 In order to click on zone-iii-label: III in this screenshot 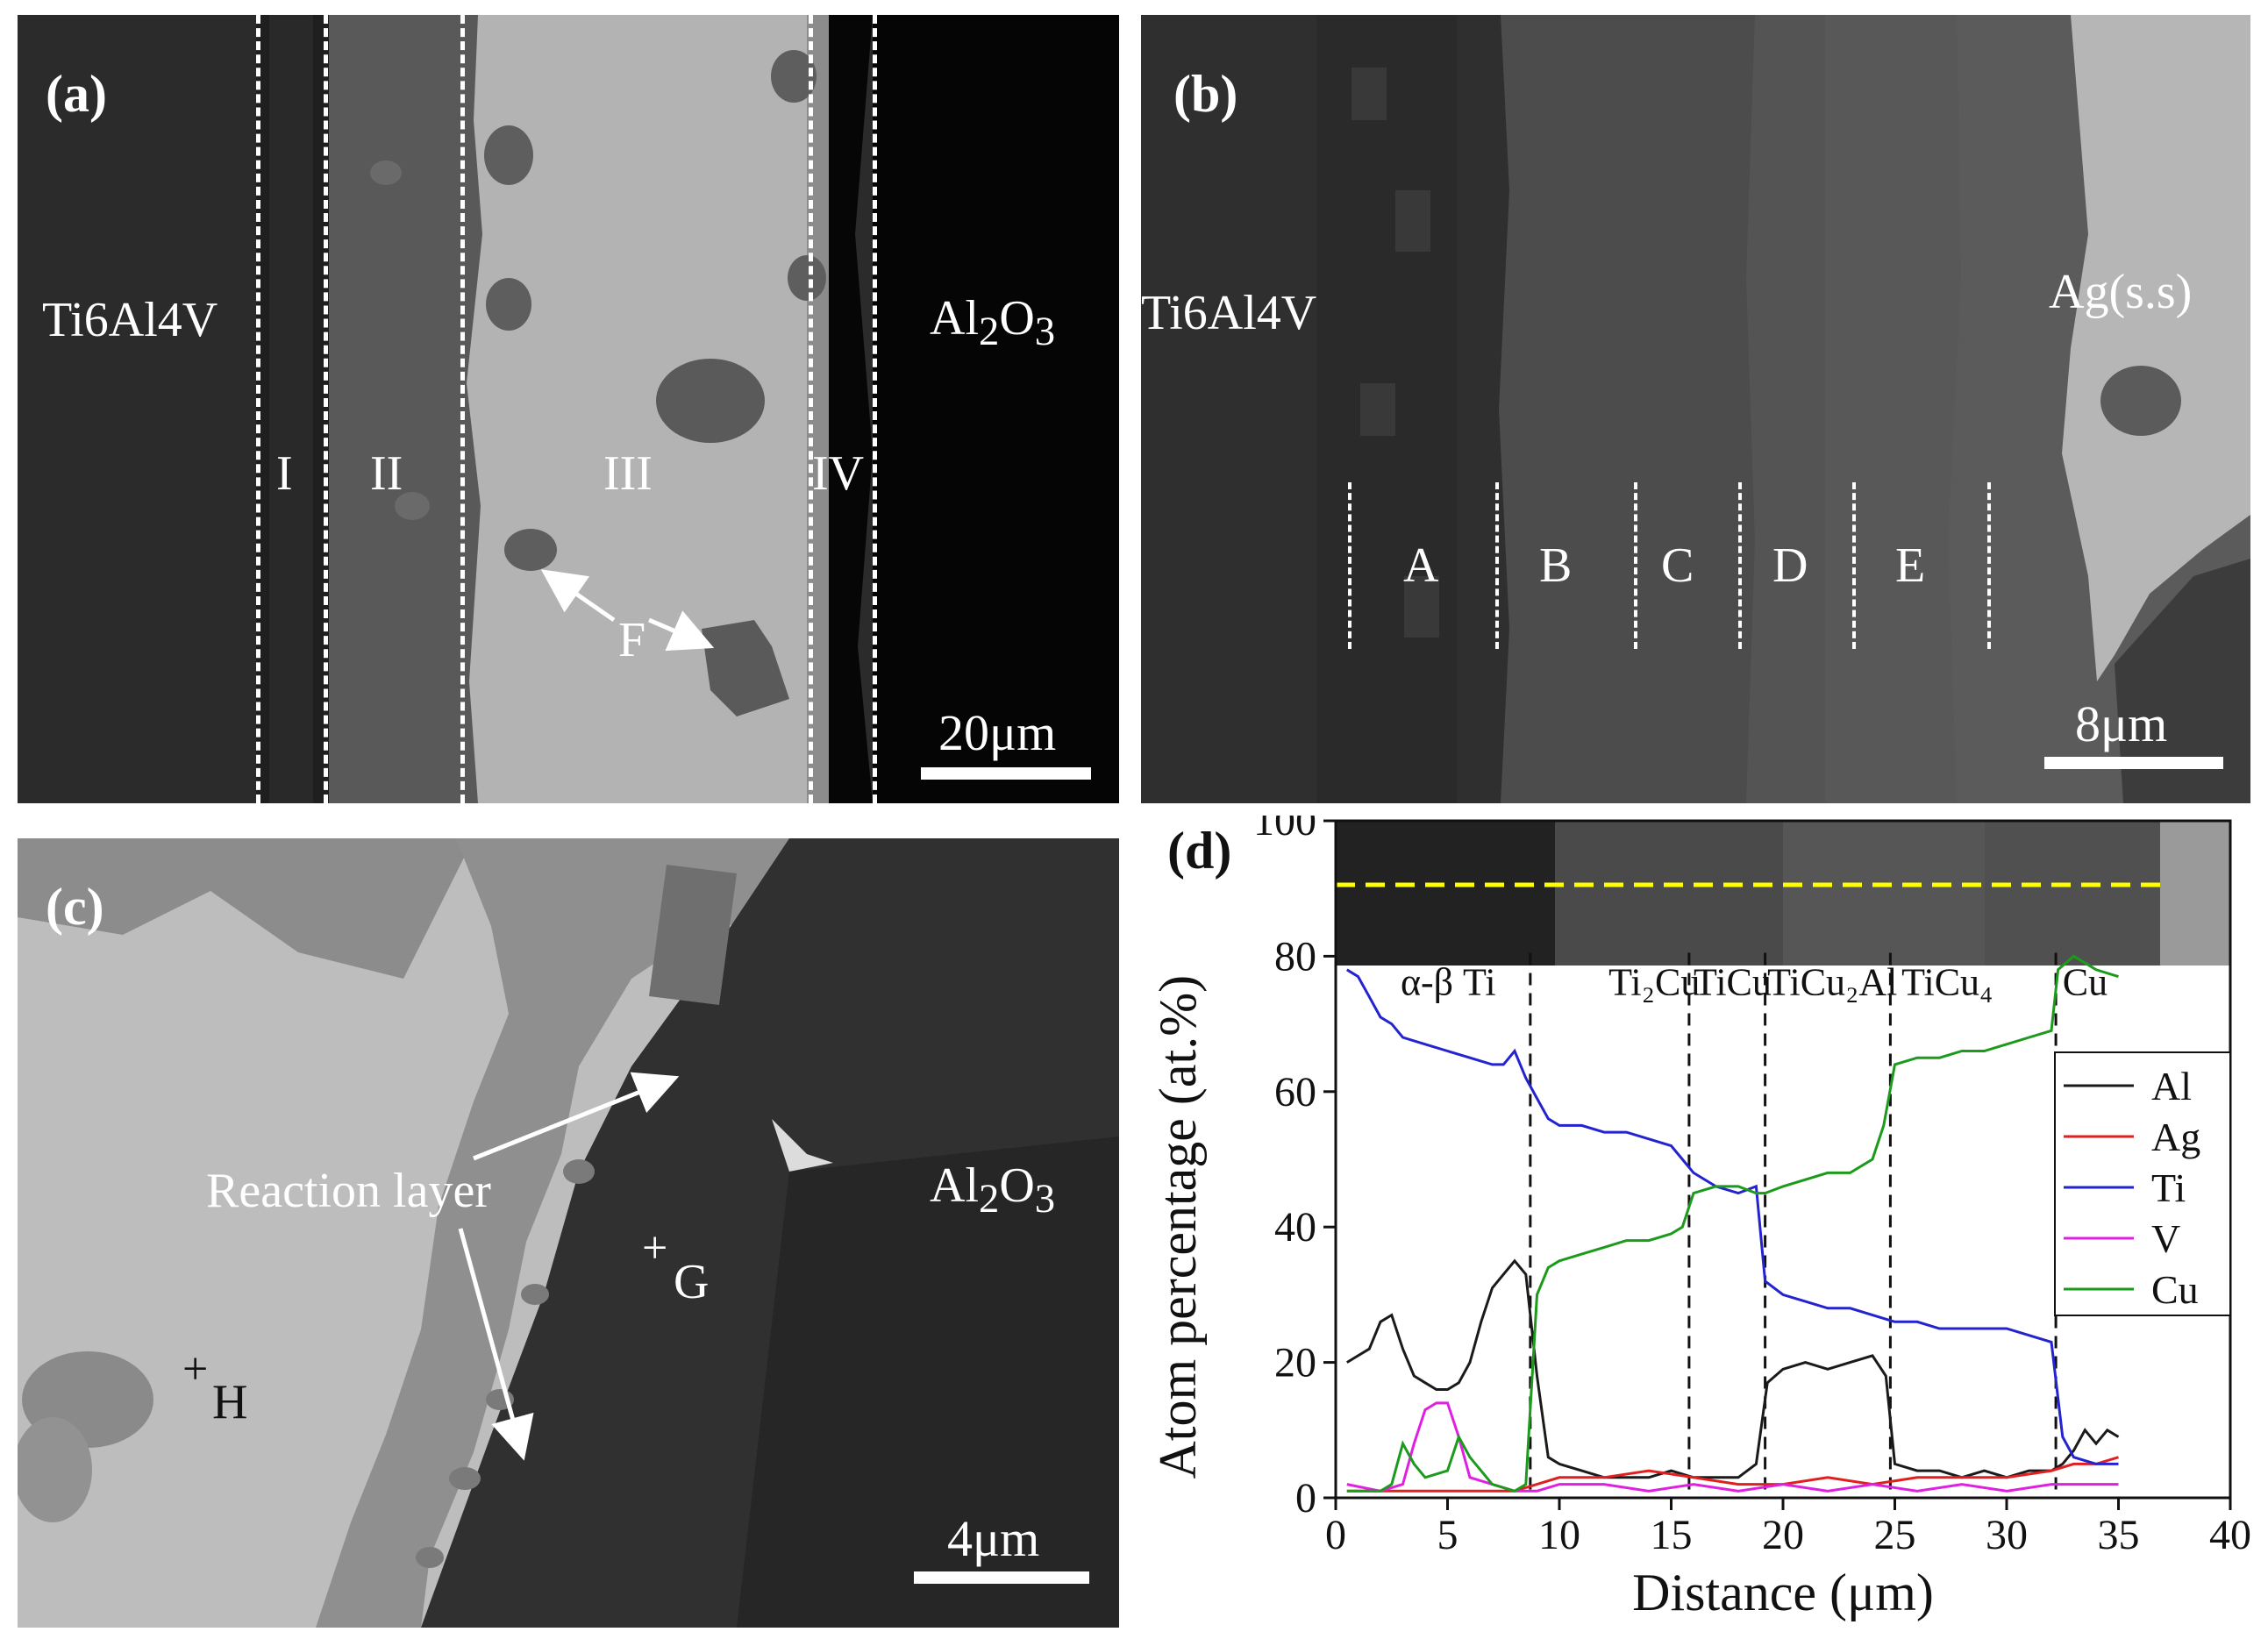, I will do `click(628, 473)`.